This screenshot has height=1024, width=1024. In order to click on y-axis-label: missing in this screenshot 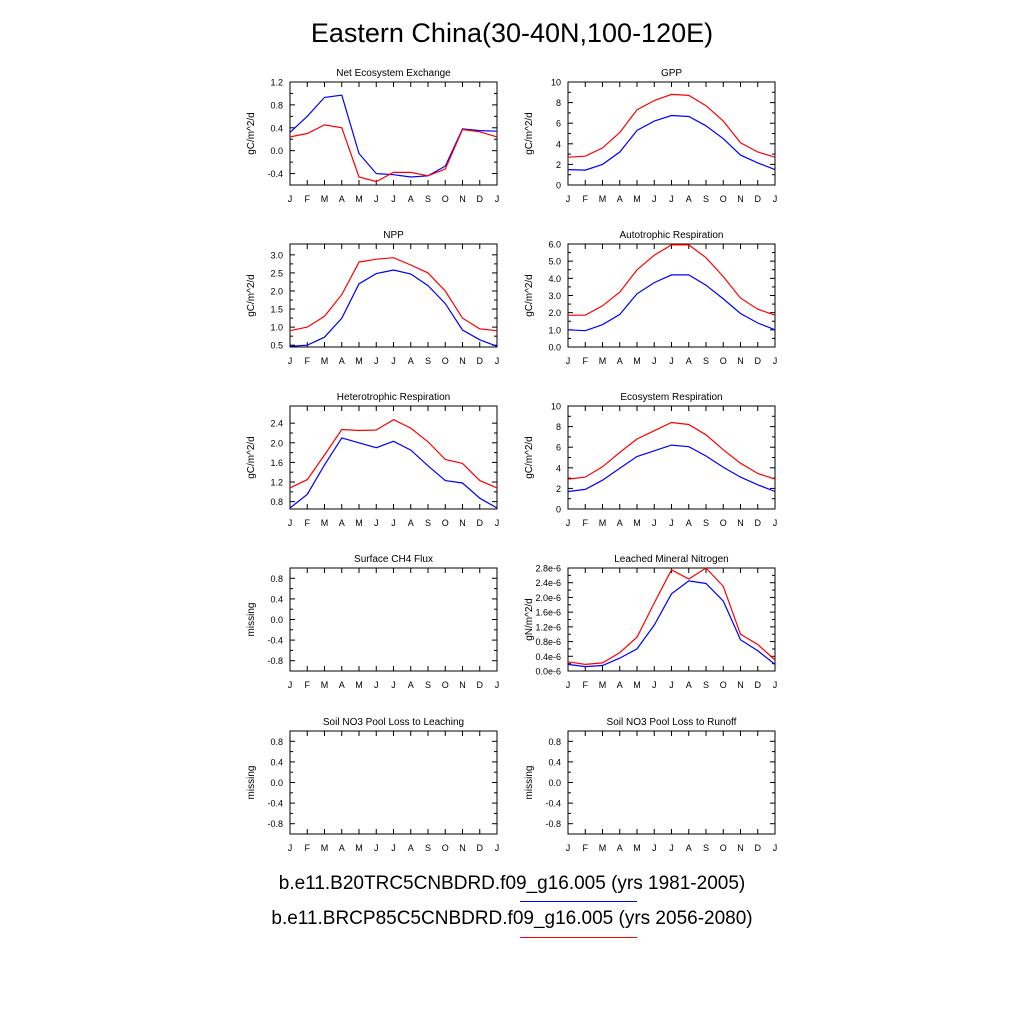, I will do `click(251, 620)`.